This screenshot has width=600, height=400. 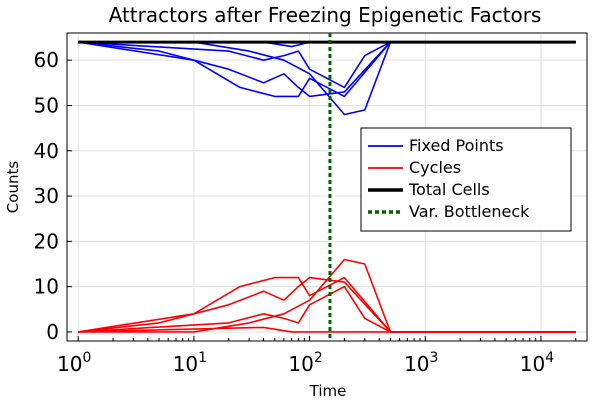 What do you see at coordinates (46, 105) in the screenshot?
I see `y-tick-label: 50` at bounding box center [46, 105].